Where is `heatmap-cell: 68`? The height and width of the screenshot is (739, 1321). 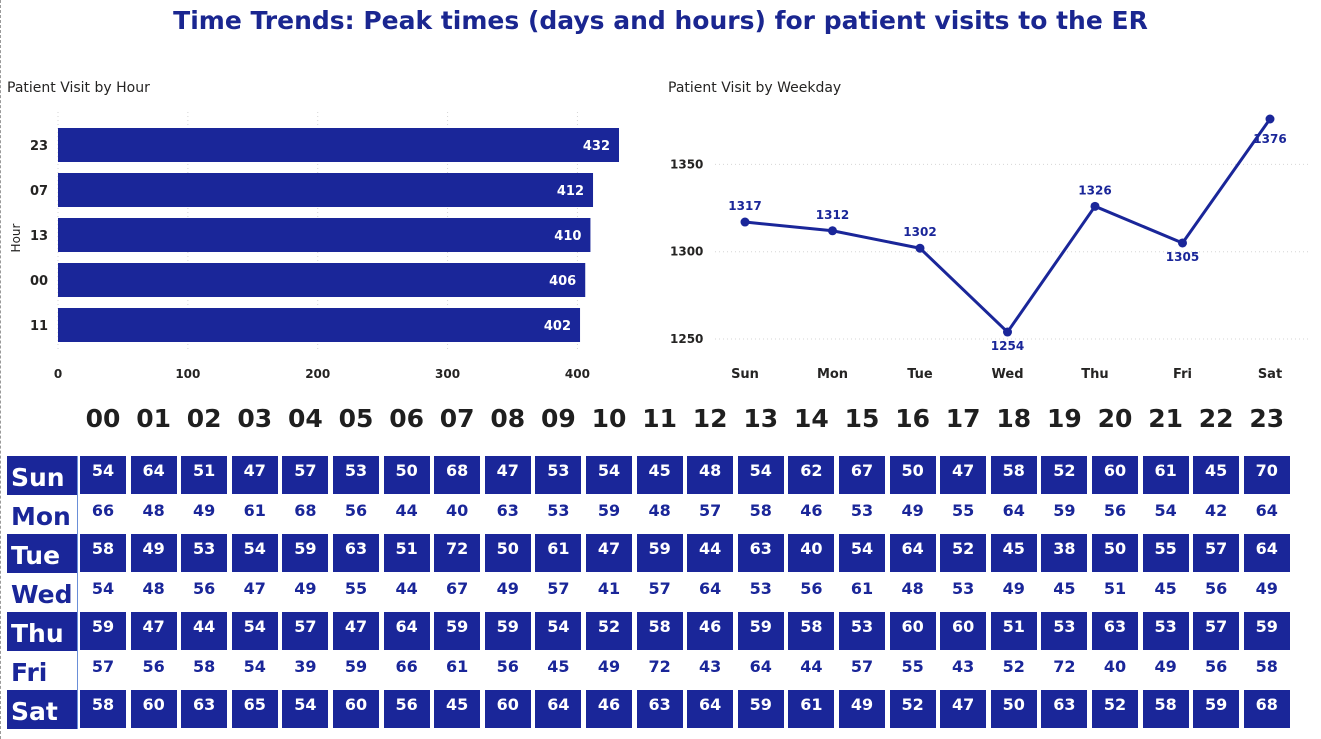
heatmap-cell: 68 is located at coordinates (305, 510).